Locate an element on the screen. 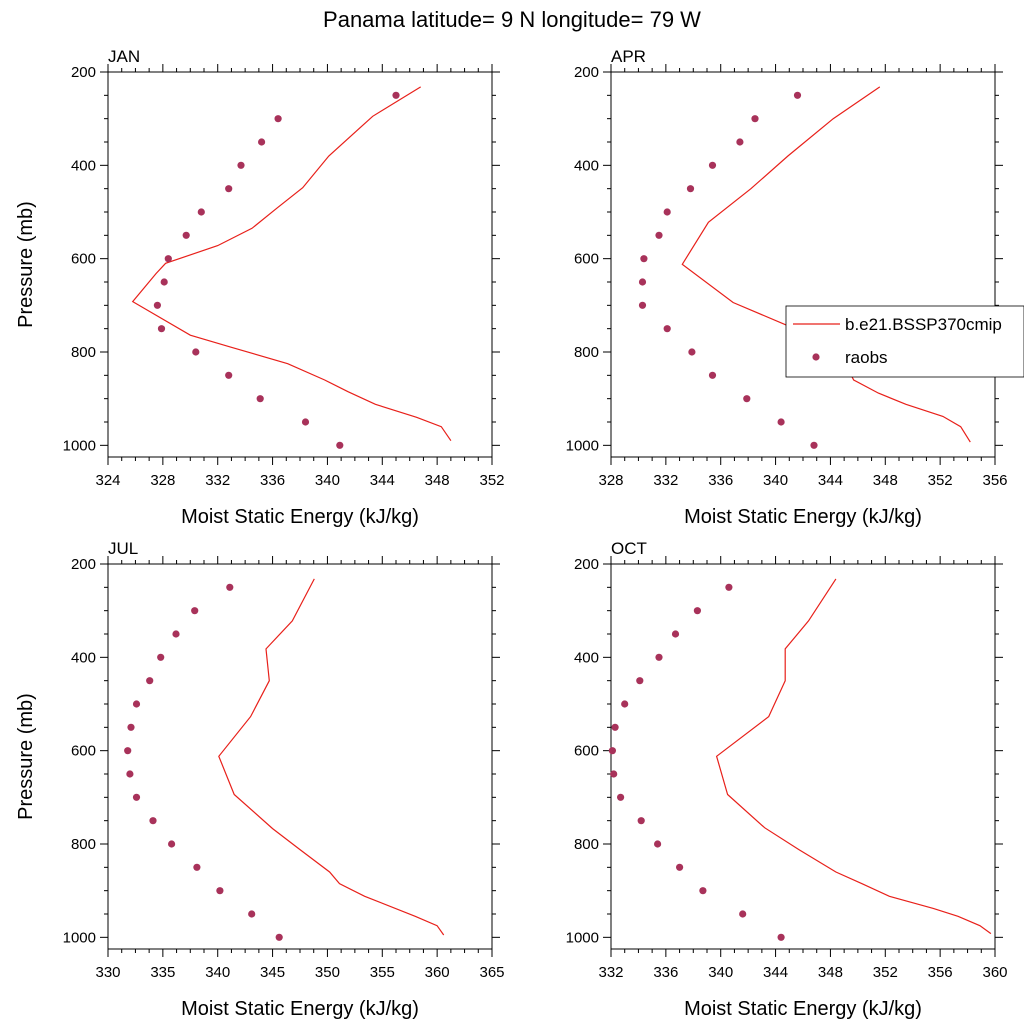 The height and width of the screenshot is (1029, 1024). x-tick-label: 350 is located at coordinates (327, 972).